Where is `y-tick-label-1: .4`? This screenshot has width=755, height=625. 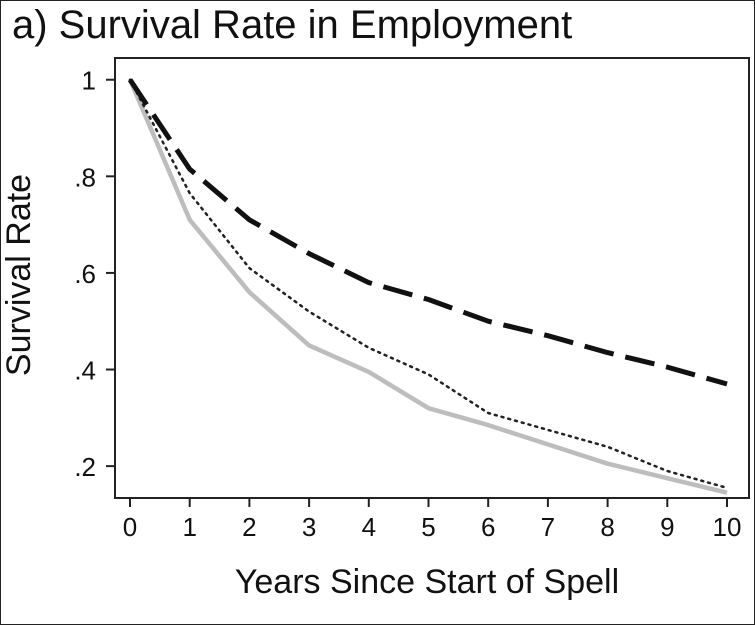 y-tick-label-1: .4 is located at coordinates (85, 371).